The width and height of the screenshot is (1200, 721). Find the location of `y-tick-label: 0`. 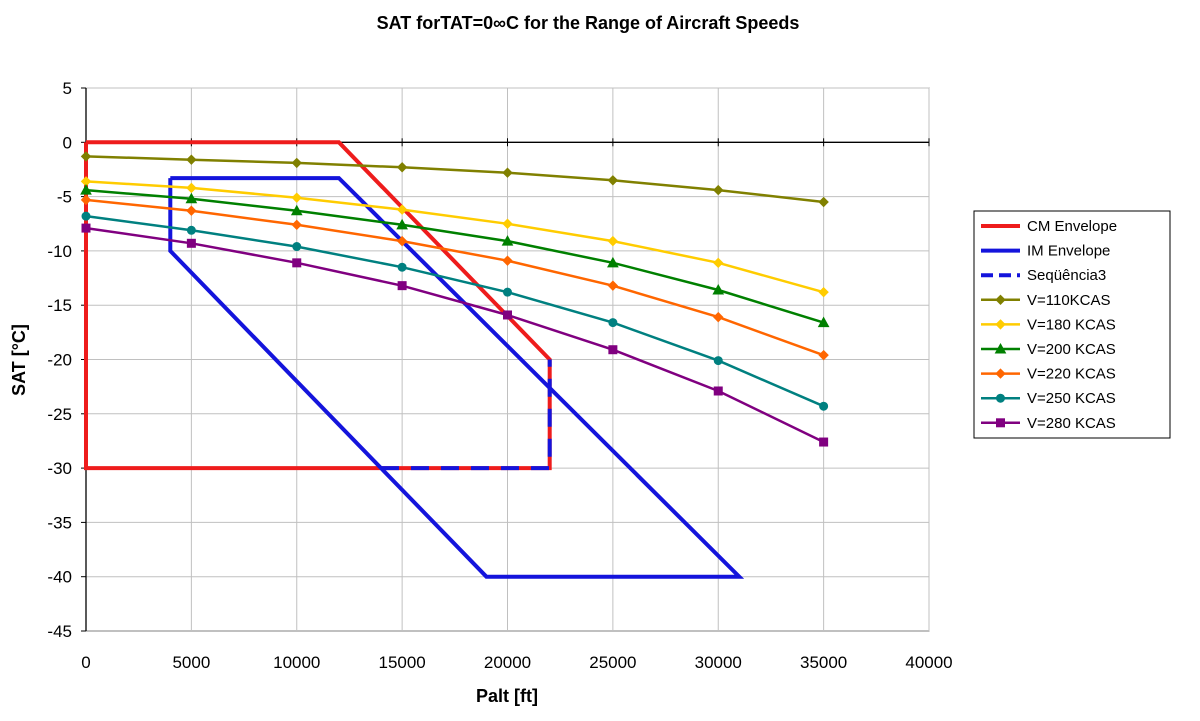

y-tick-label: 0 is located at coordinates (67, 142).